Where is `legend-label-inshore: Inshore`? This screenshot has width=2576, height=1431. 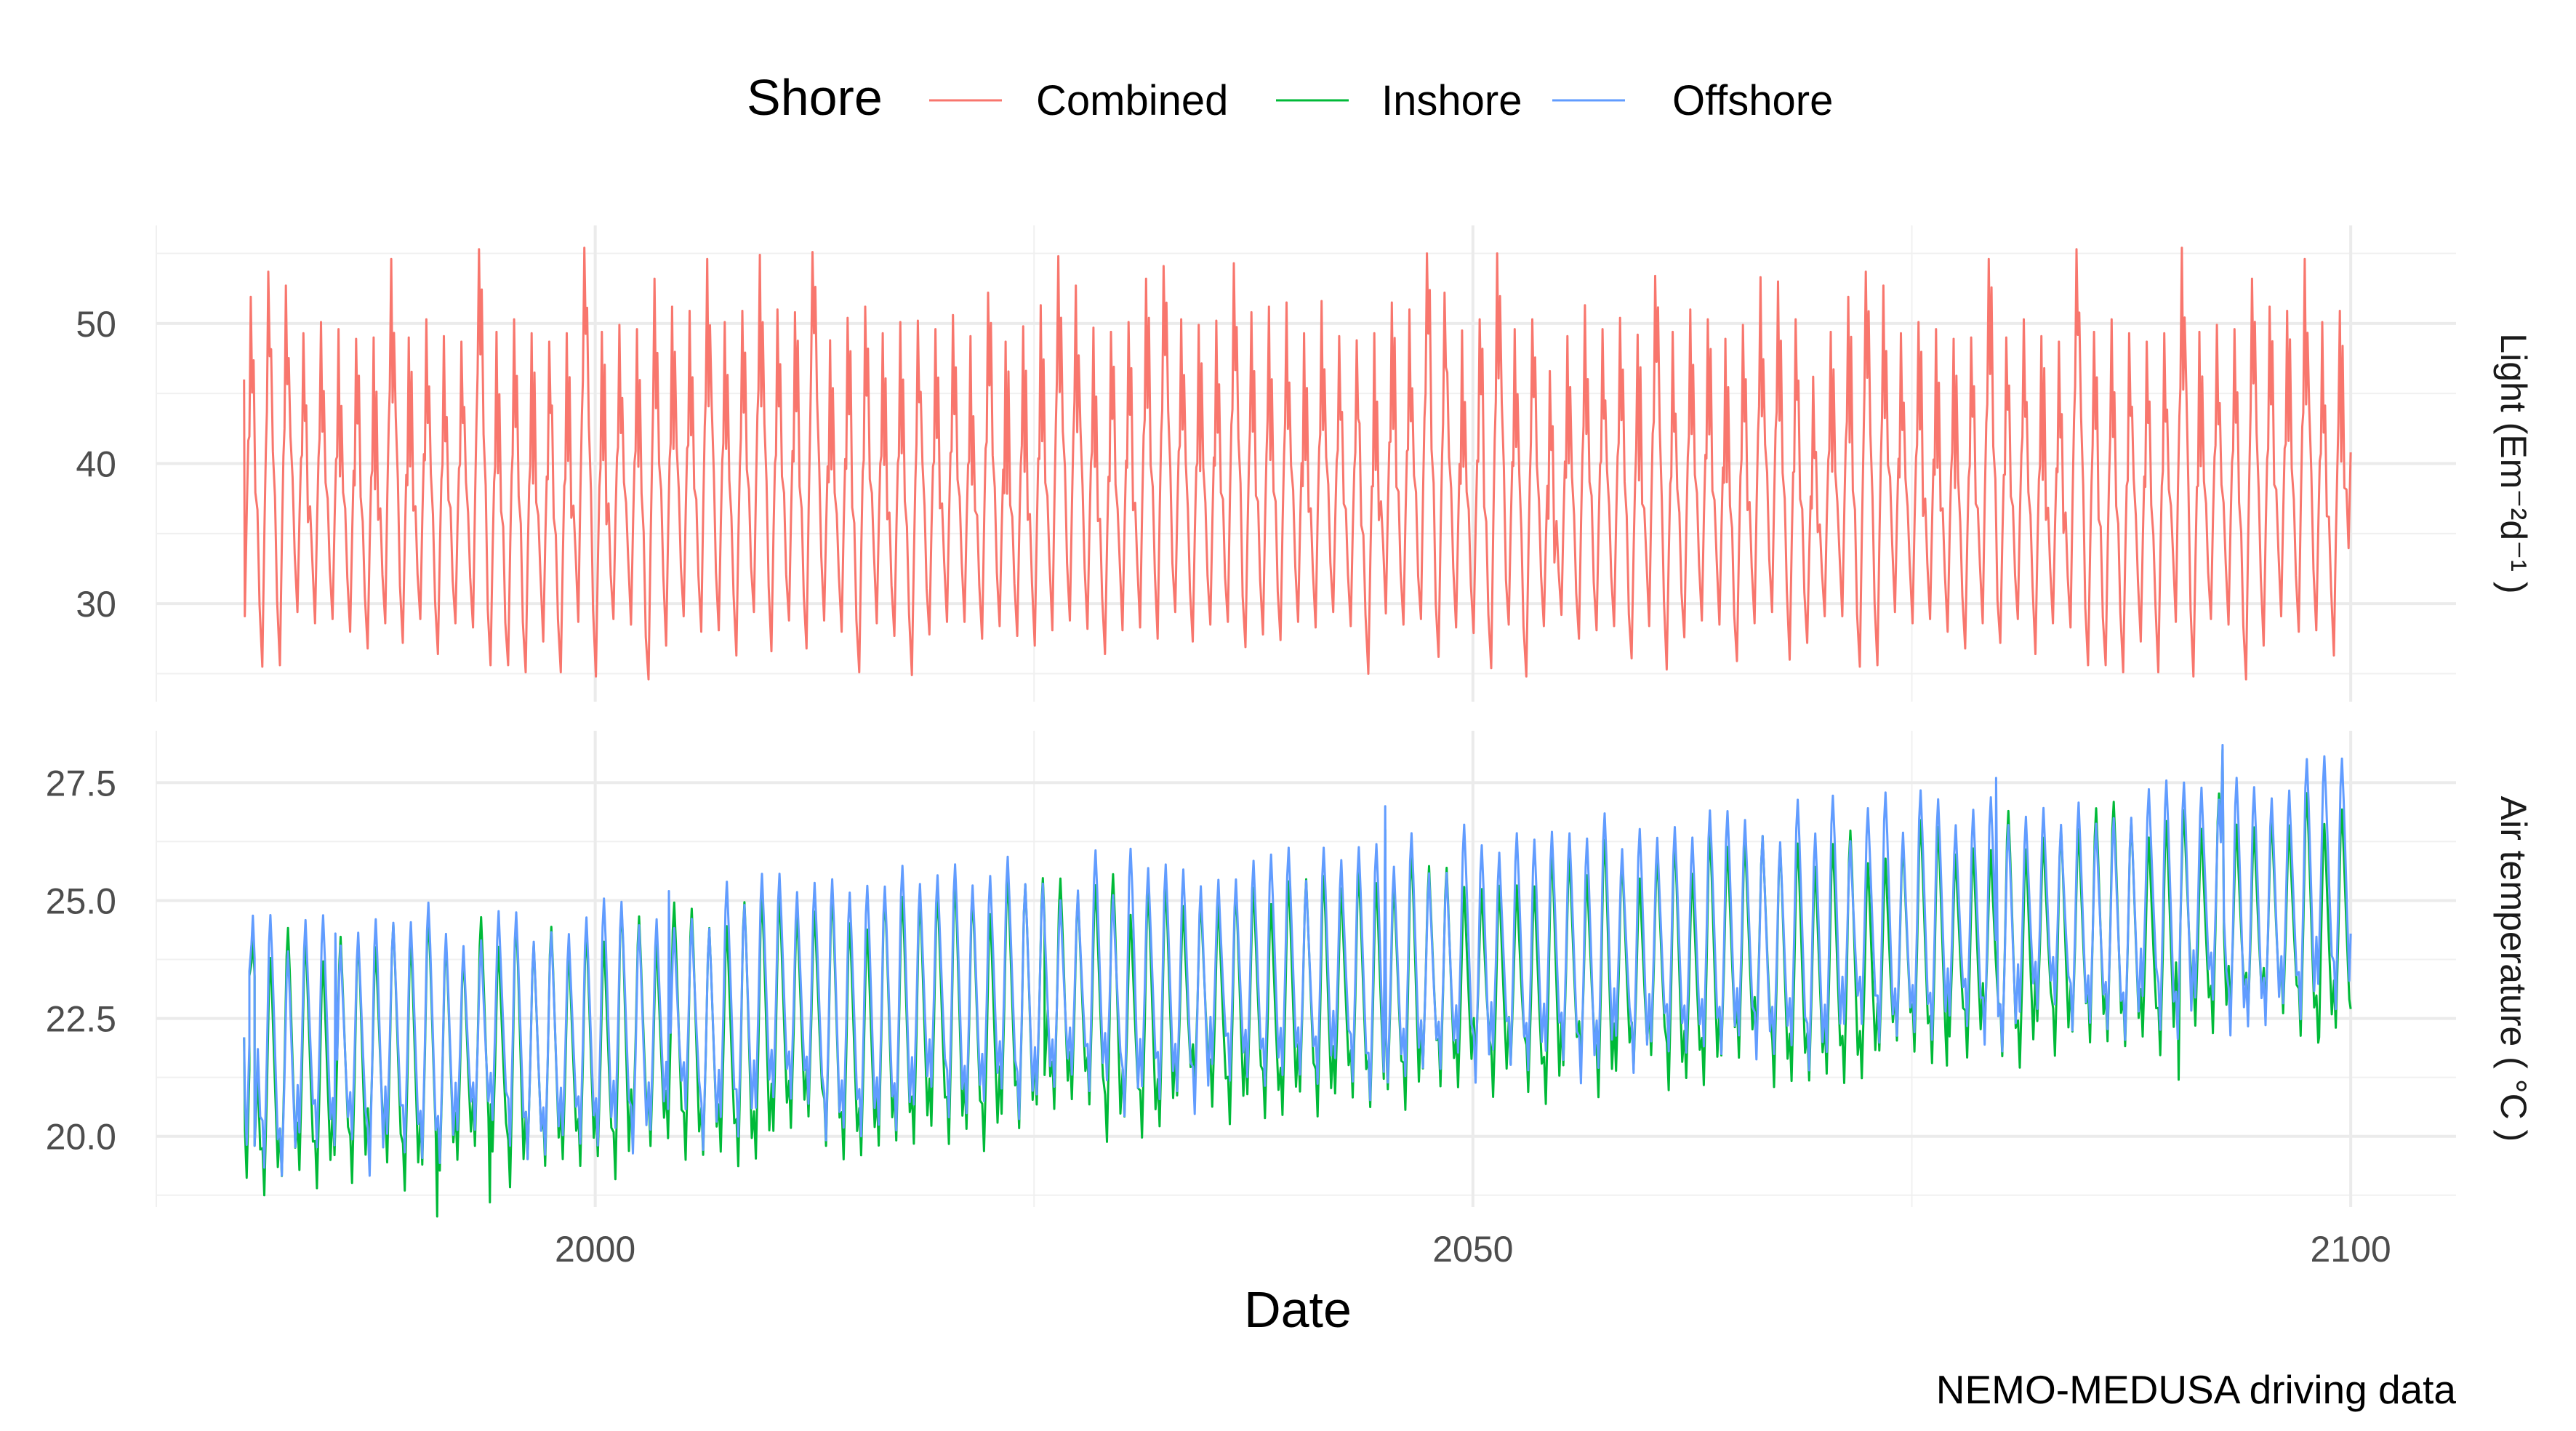
legend-label-inshore: Inshore is located at coordinates (1451, 101).